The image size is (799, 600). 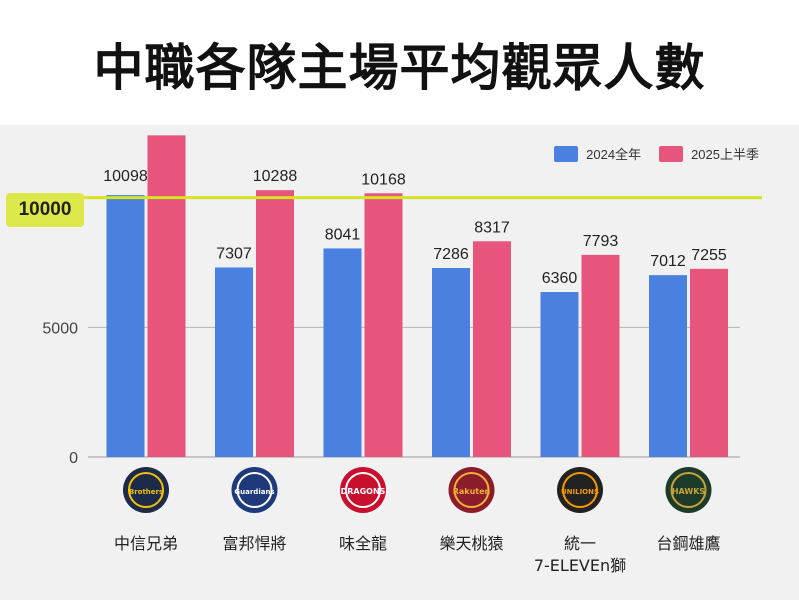 I want to click on category-label: 富邦悍將, so click(x=255, y=544).